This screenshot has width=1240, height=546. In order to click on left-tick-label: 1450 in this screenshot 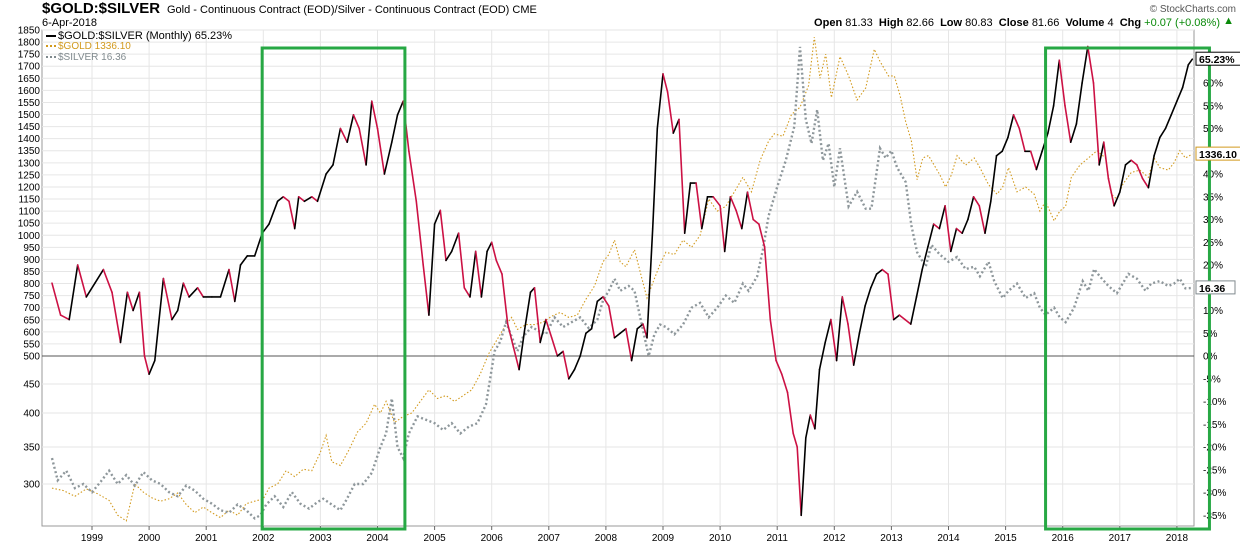, I will do `click(29, 127)`.